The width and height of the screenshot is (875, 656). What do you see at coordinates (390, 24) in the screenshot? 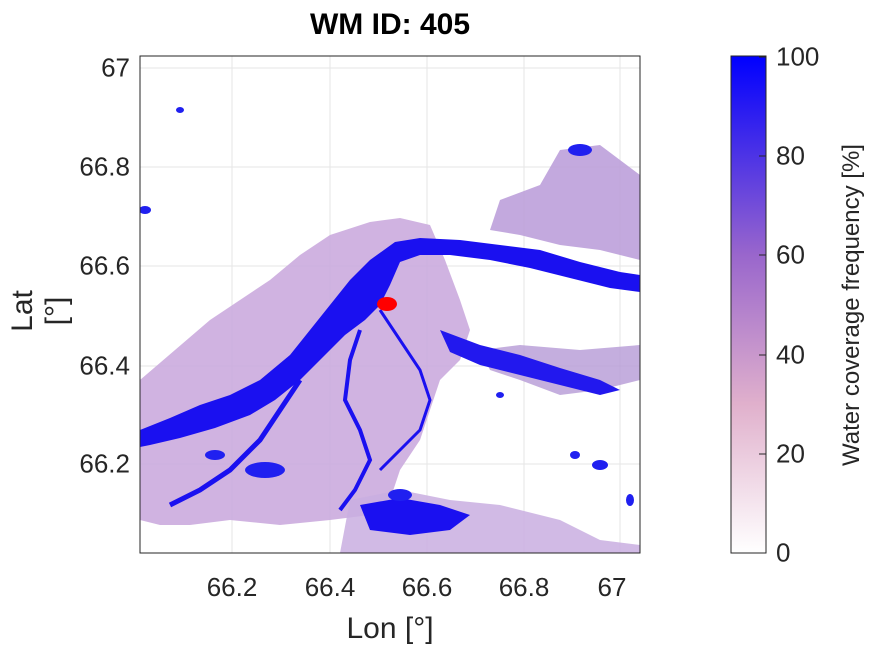
I see `chart-title: WM ID: 405` at bounding box center [390, 24].